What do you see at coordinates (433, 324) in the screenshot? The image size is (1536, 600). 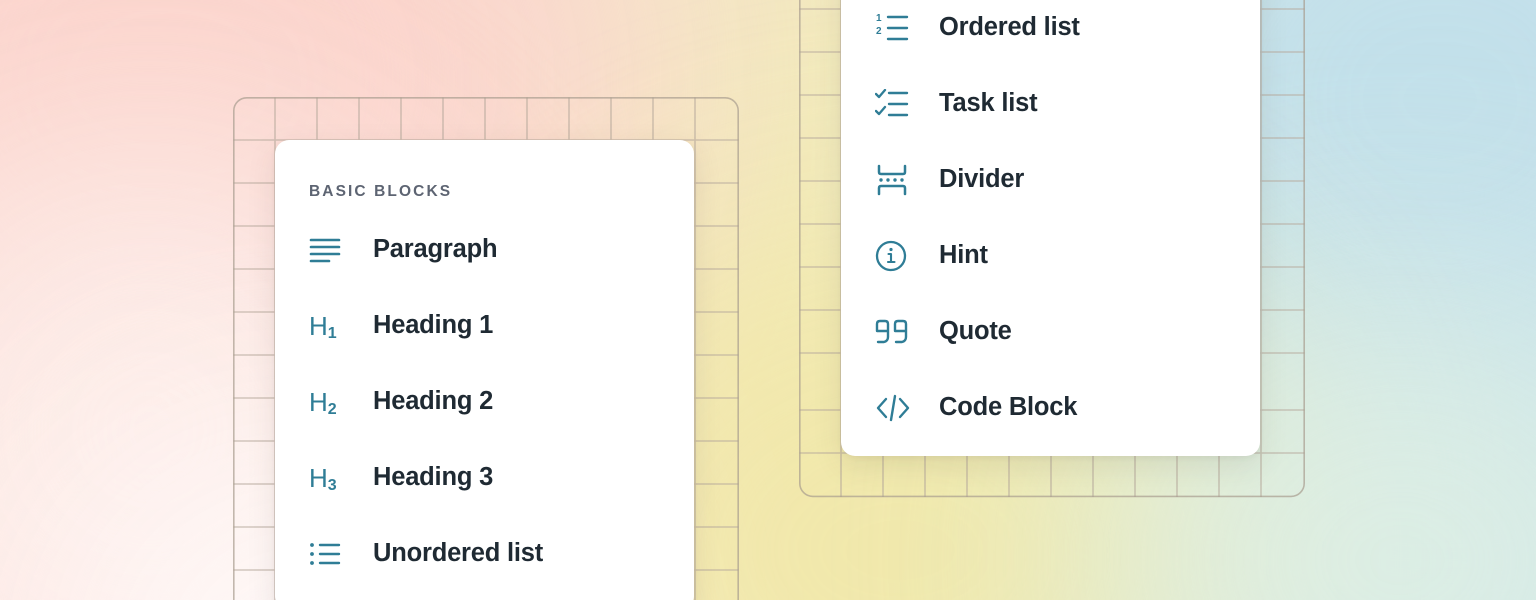 I see `menu-item-label: Heading 1` at bounding box center [433, 324].